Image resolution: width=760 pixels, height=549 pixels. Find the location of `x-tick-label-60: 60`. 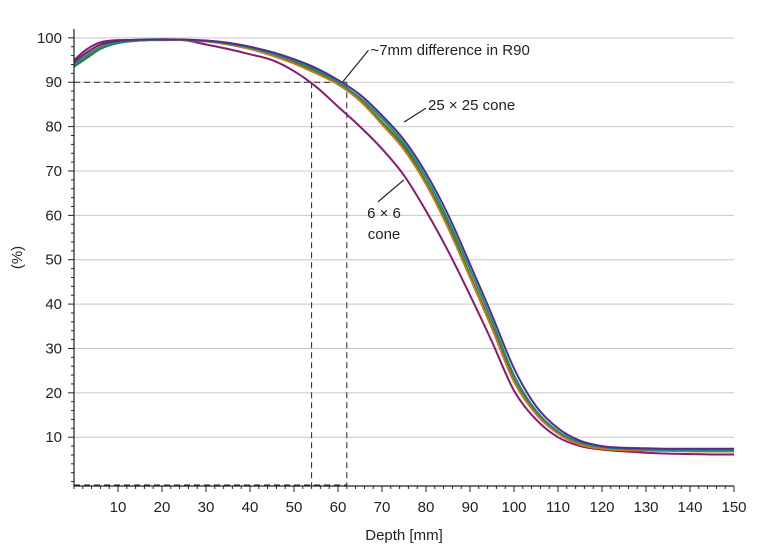

x-tick-label-60: 60 is located at coordinates (338, 507).